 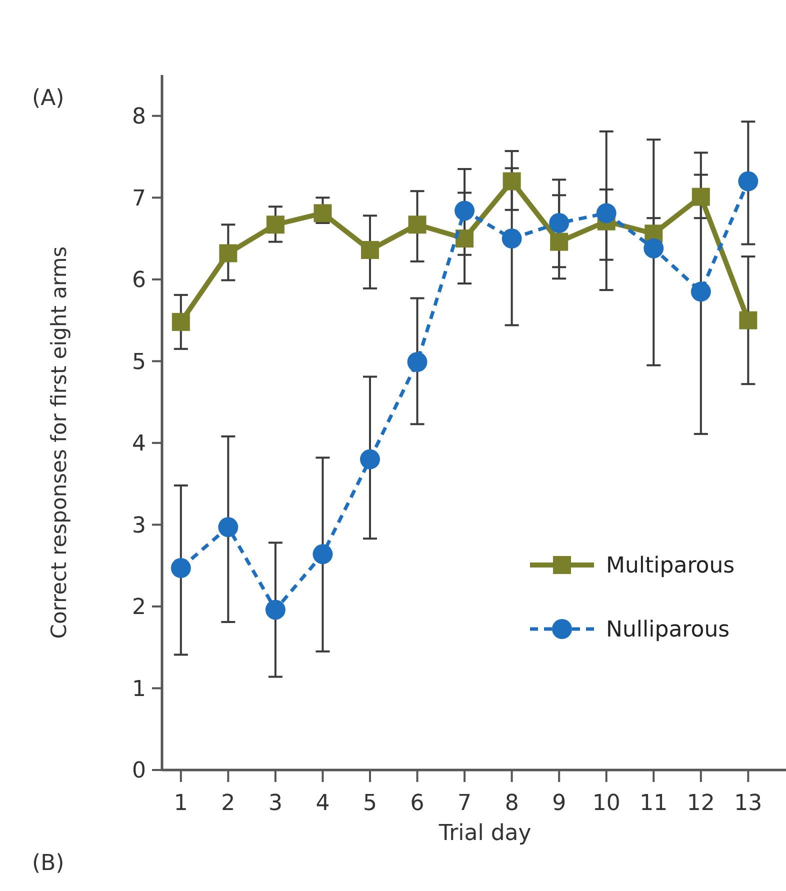 I want to click on y-tick-label: 1, so click(x=139, y=689).